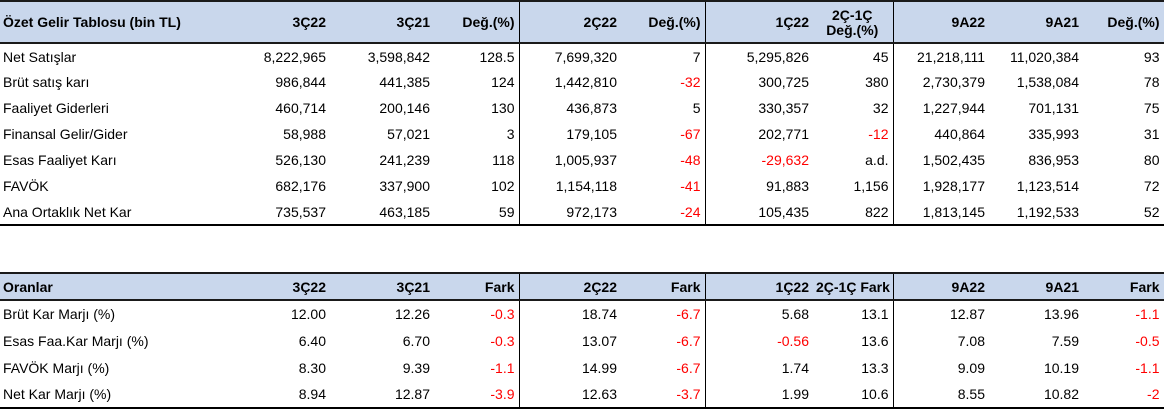 The image size is (1164, 409). Describe the element at coordinates (382, 22) in the screenshot. I see `column-header: 3Ç21` at that location.